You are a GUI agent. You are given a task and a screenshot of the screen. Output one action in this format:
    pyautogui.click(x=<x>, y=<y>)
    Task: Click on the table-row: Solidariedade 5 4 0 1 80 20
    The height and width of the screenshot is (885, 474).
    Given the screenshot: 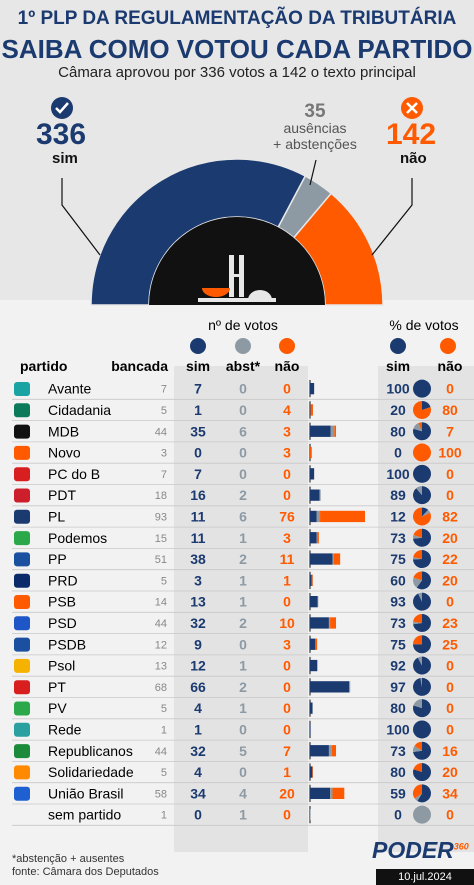 What is the action you would take?
    pyautogui.click(x=243, y=773)
    